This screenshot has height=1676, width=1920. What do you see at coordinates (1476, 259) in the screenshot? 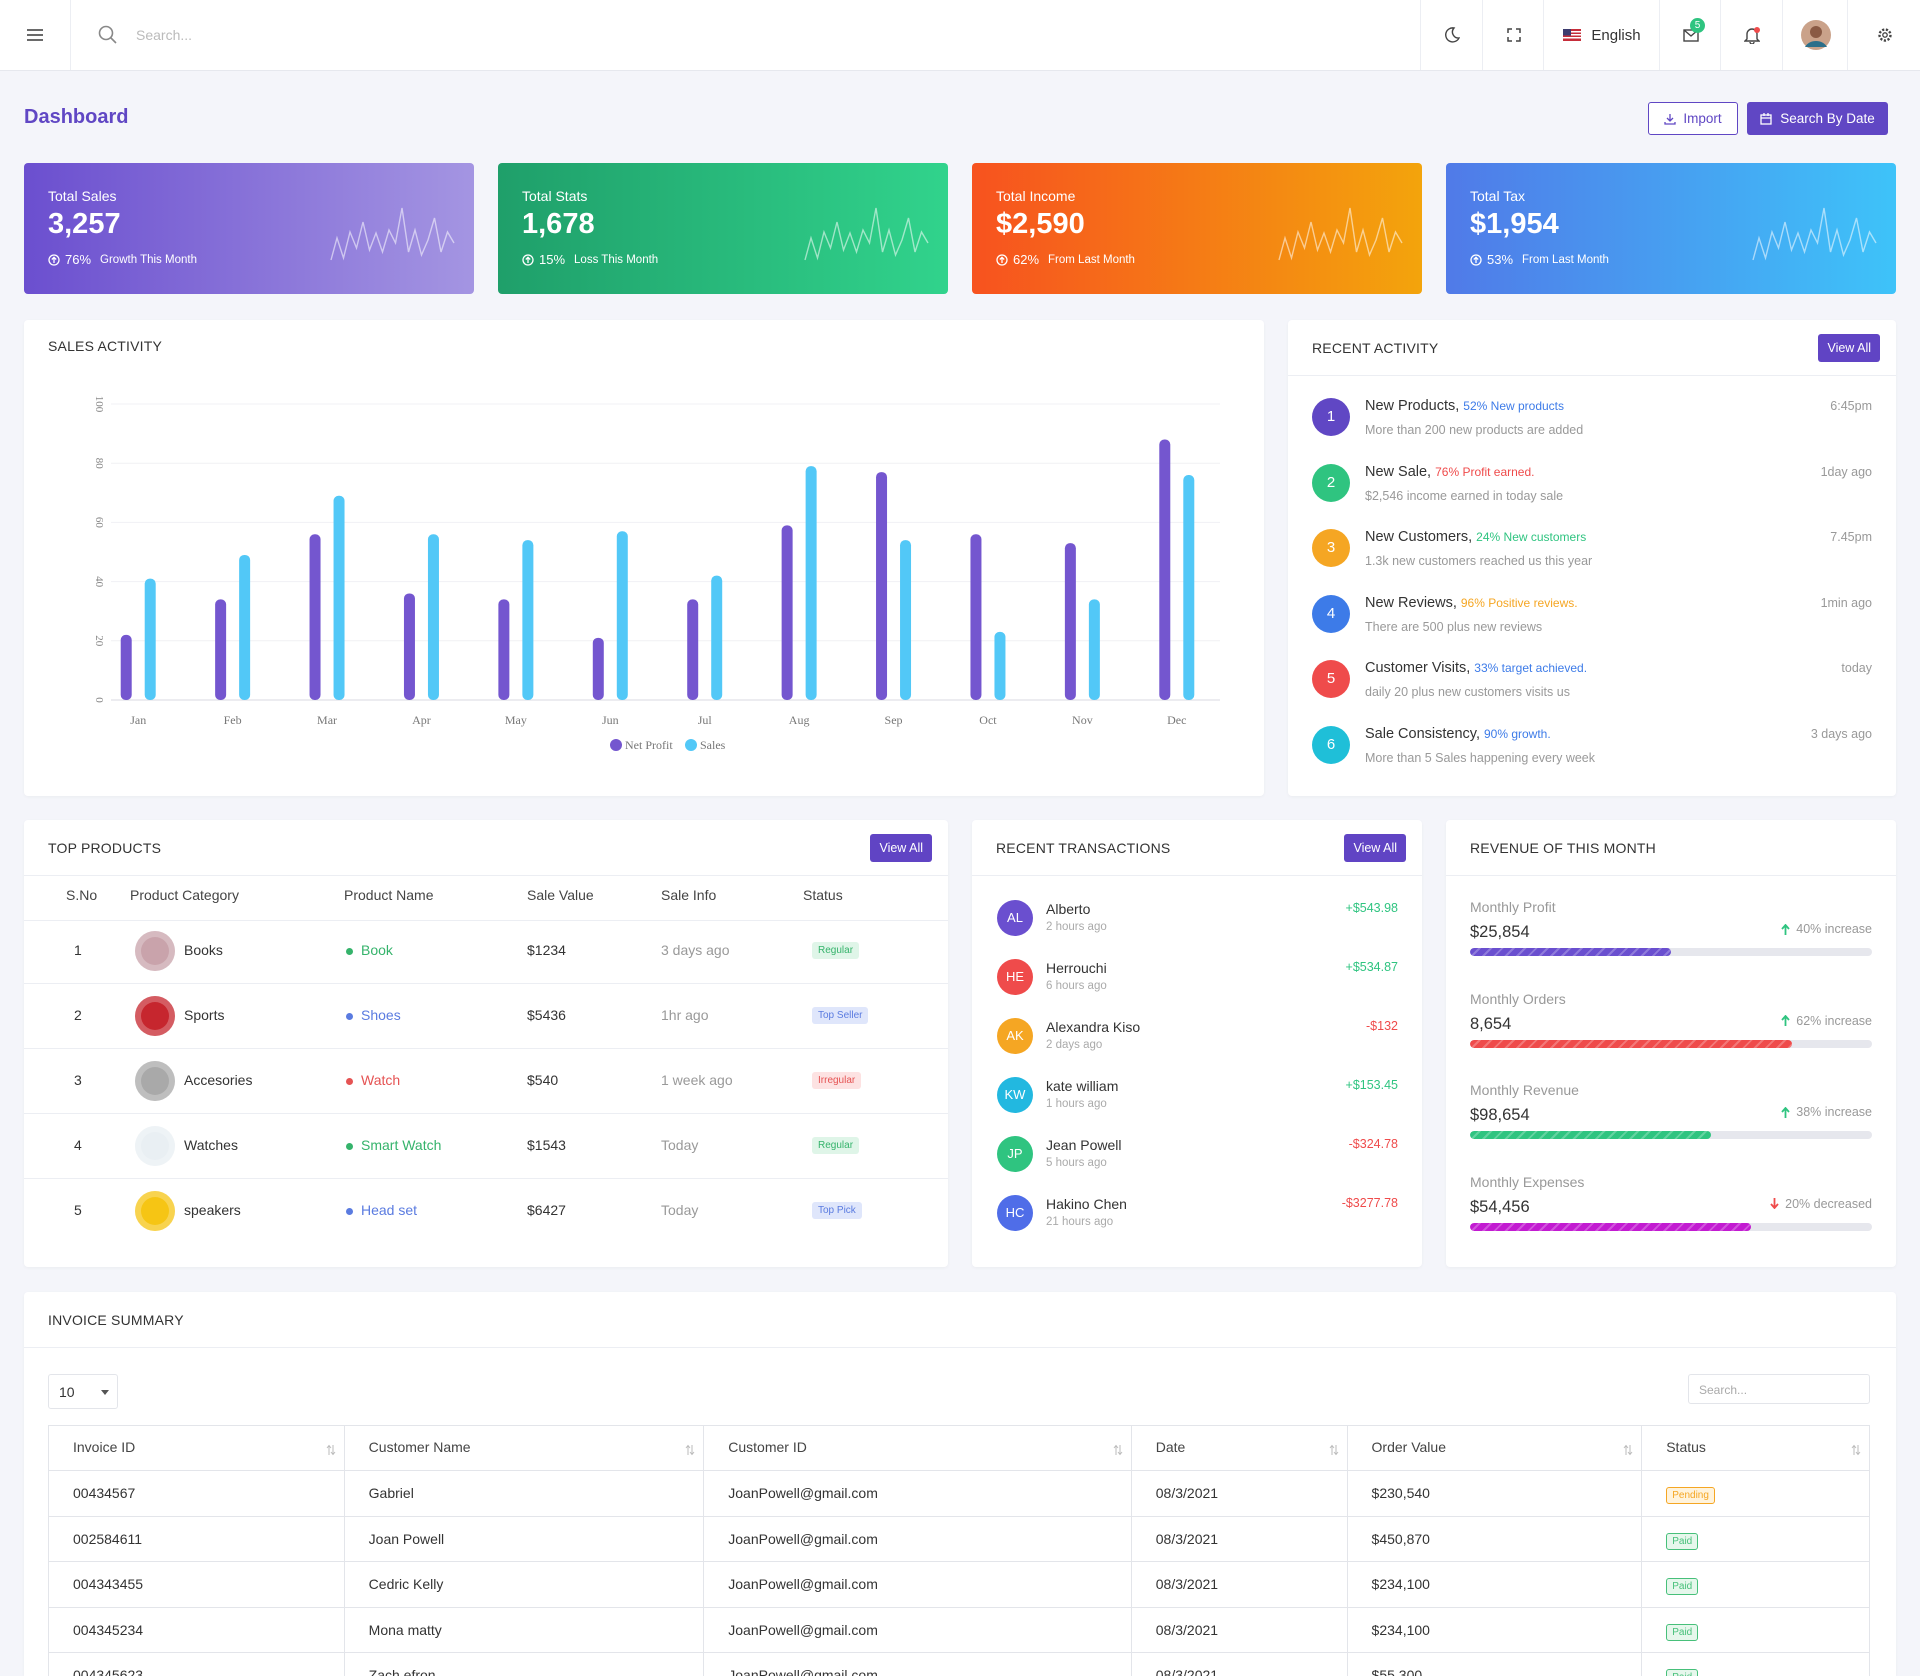
I see `icon-arrow` at bounding box center [1476, 259].